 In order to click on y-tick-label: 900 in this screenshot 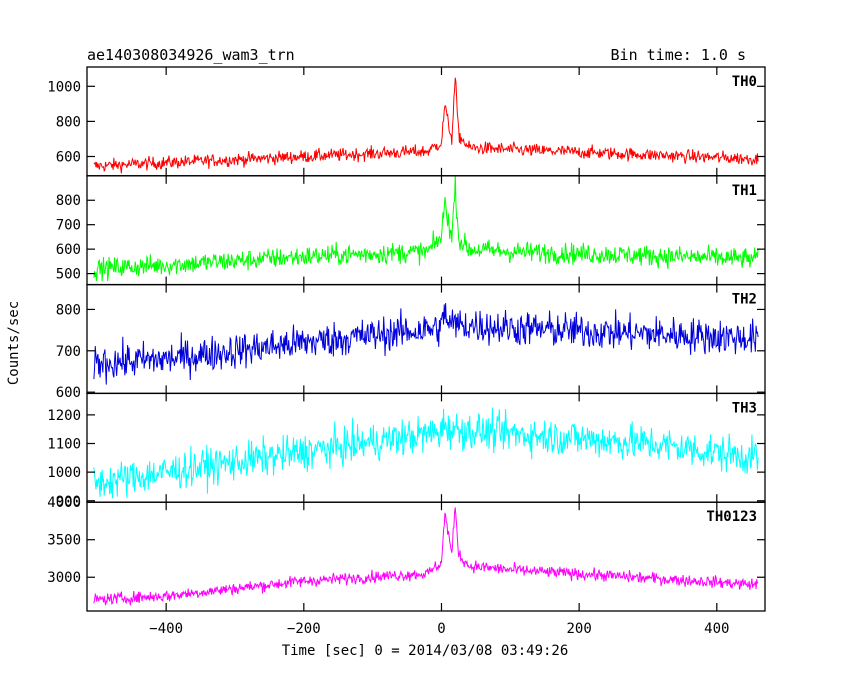, I will do `click(68, 502)`.